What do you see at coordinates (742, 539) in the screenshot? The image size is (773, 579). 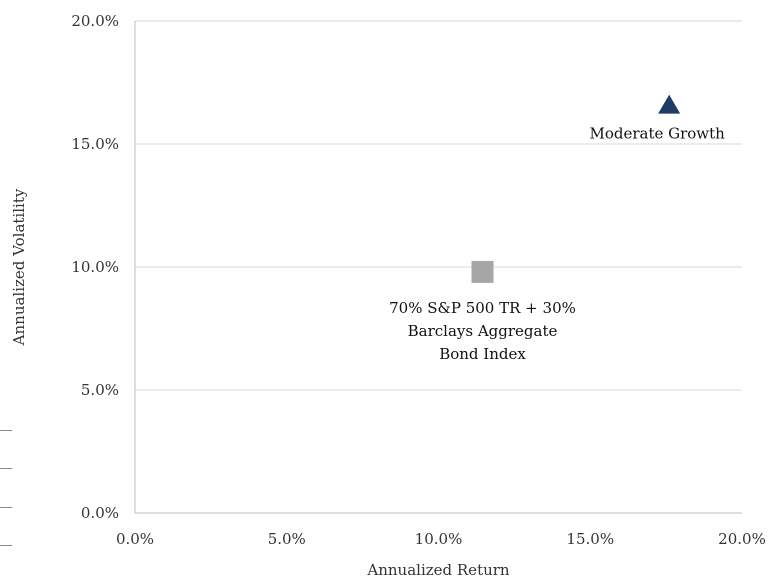 I see `x-tick-label-4: 20.0%` at bounding box center [742, 539].